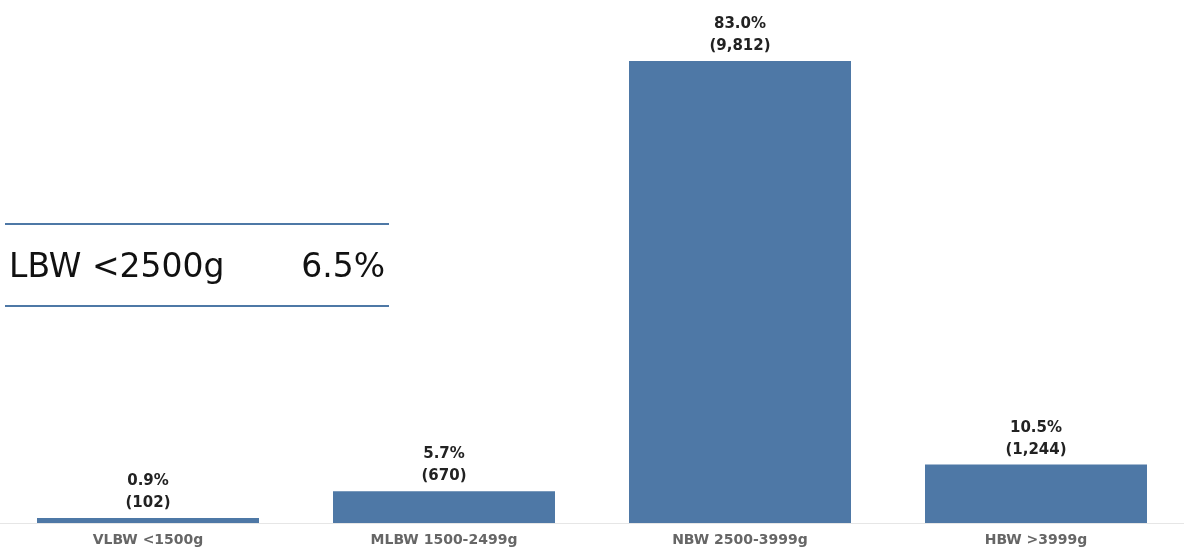 The width and height of the screenshot is (1184, 552). Describe the element at coordinates (444, 539) in the screenshot. I see `x-tick-label: MLBW 1500-2499g` at that location.